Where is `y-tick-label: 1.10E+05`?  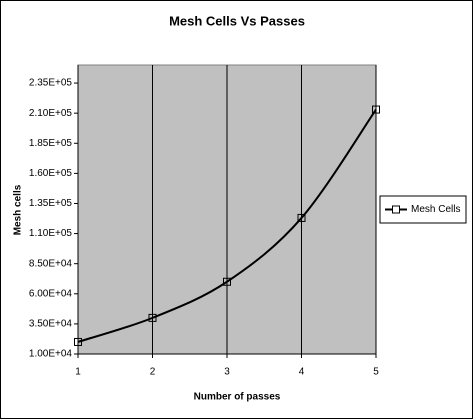 y-tick-label: 1.10E+05 is located at coordinates (51, 233).